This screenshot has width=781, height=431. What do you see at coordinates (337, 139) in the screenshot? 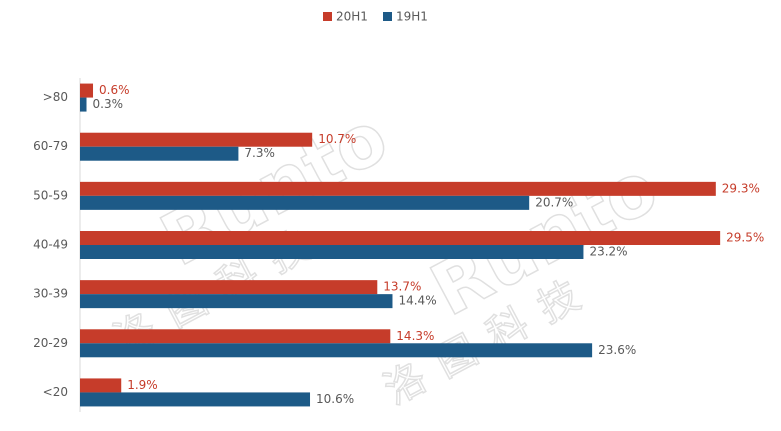
I see `value-label: 10.7%` at bounding box center [337, 139].